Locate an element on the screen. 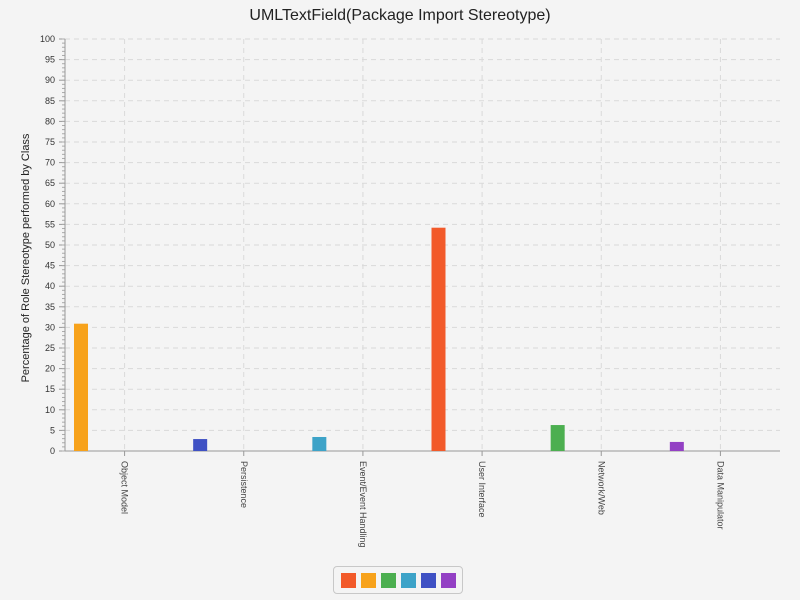 Image resolution: width=800 pixels, height=600 pixels. x-category-label: Network/Web is located at coordinates (601, 488).